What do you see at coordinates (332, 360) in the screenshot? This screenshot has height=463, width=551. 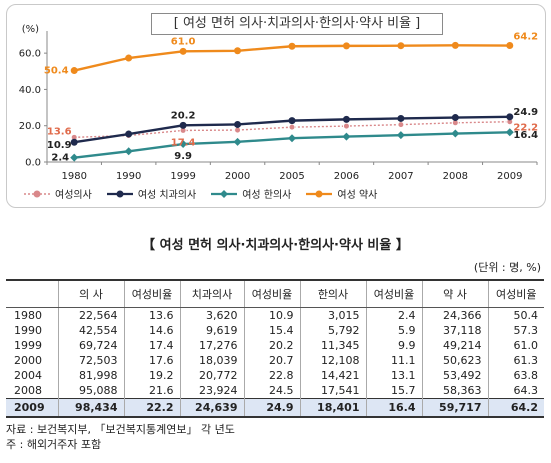 I see `table-cell: 12,108` at bounding box center [332, 360].